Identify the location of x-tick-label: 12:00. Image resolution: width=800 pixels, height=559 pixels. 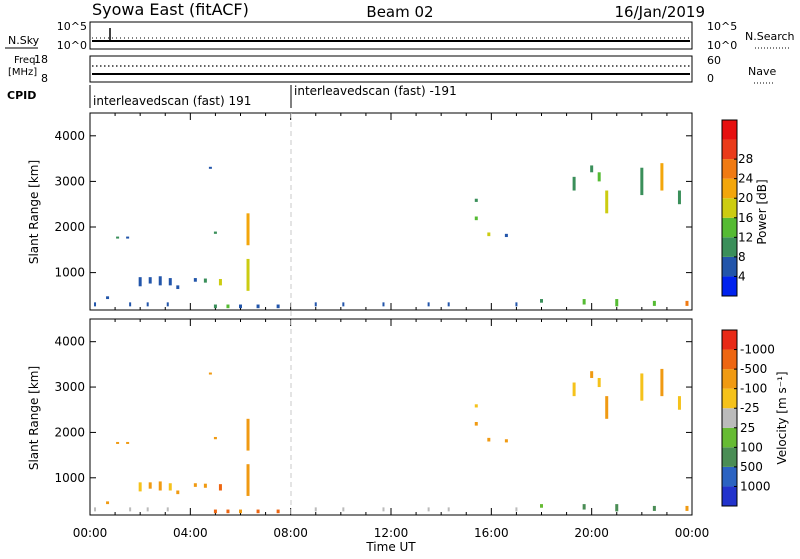
(391, 533).